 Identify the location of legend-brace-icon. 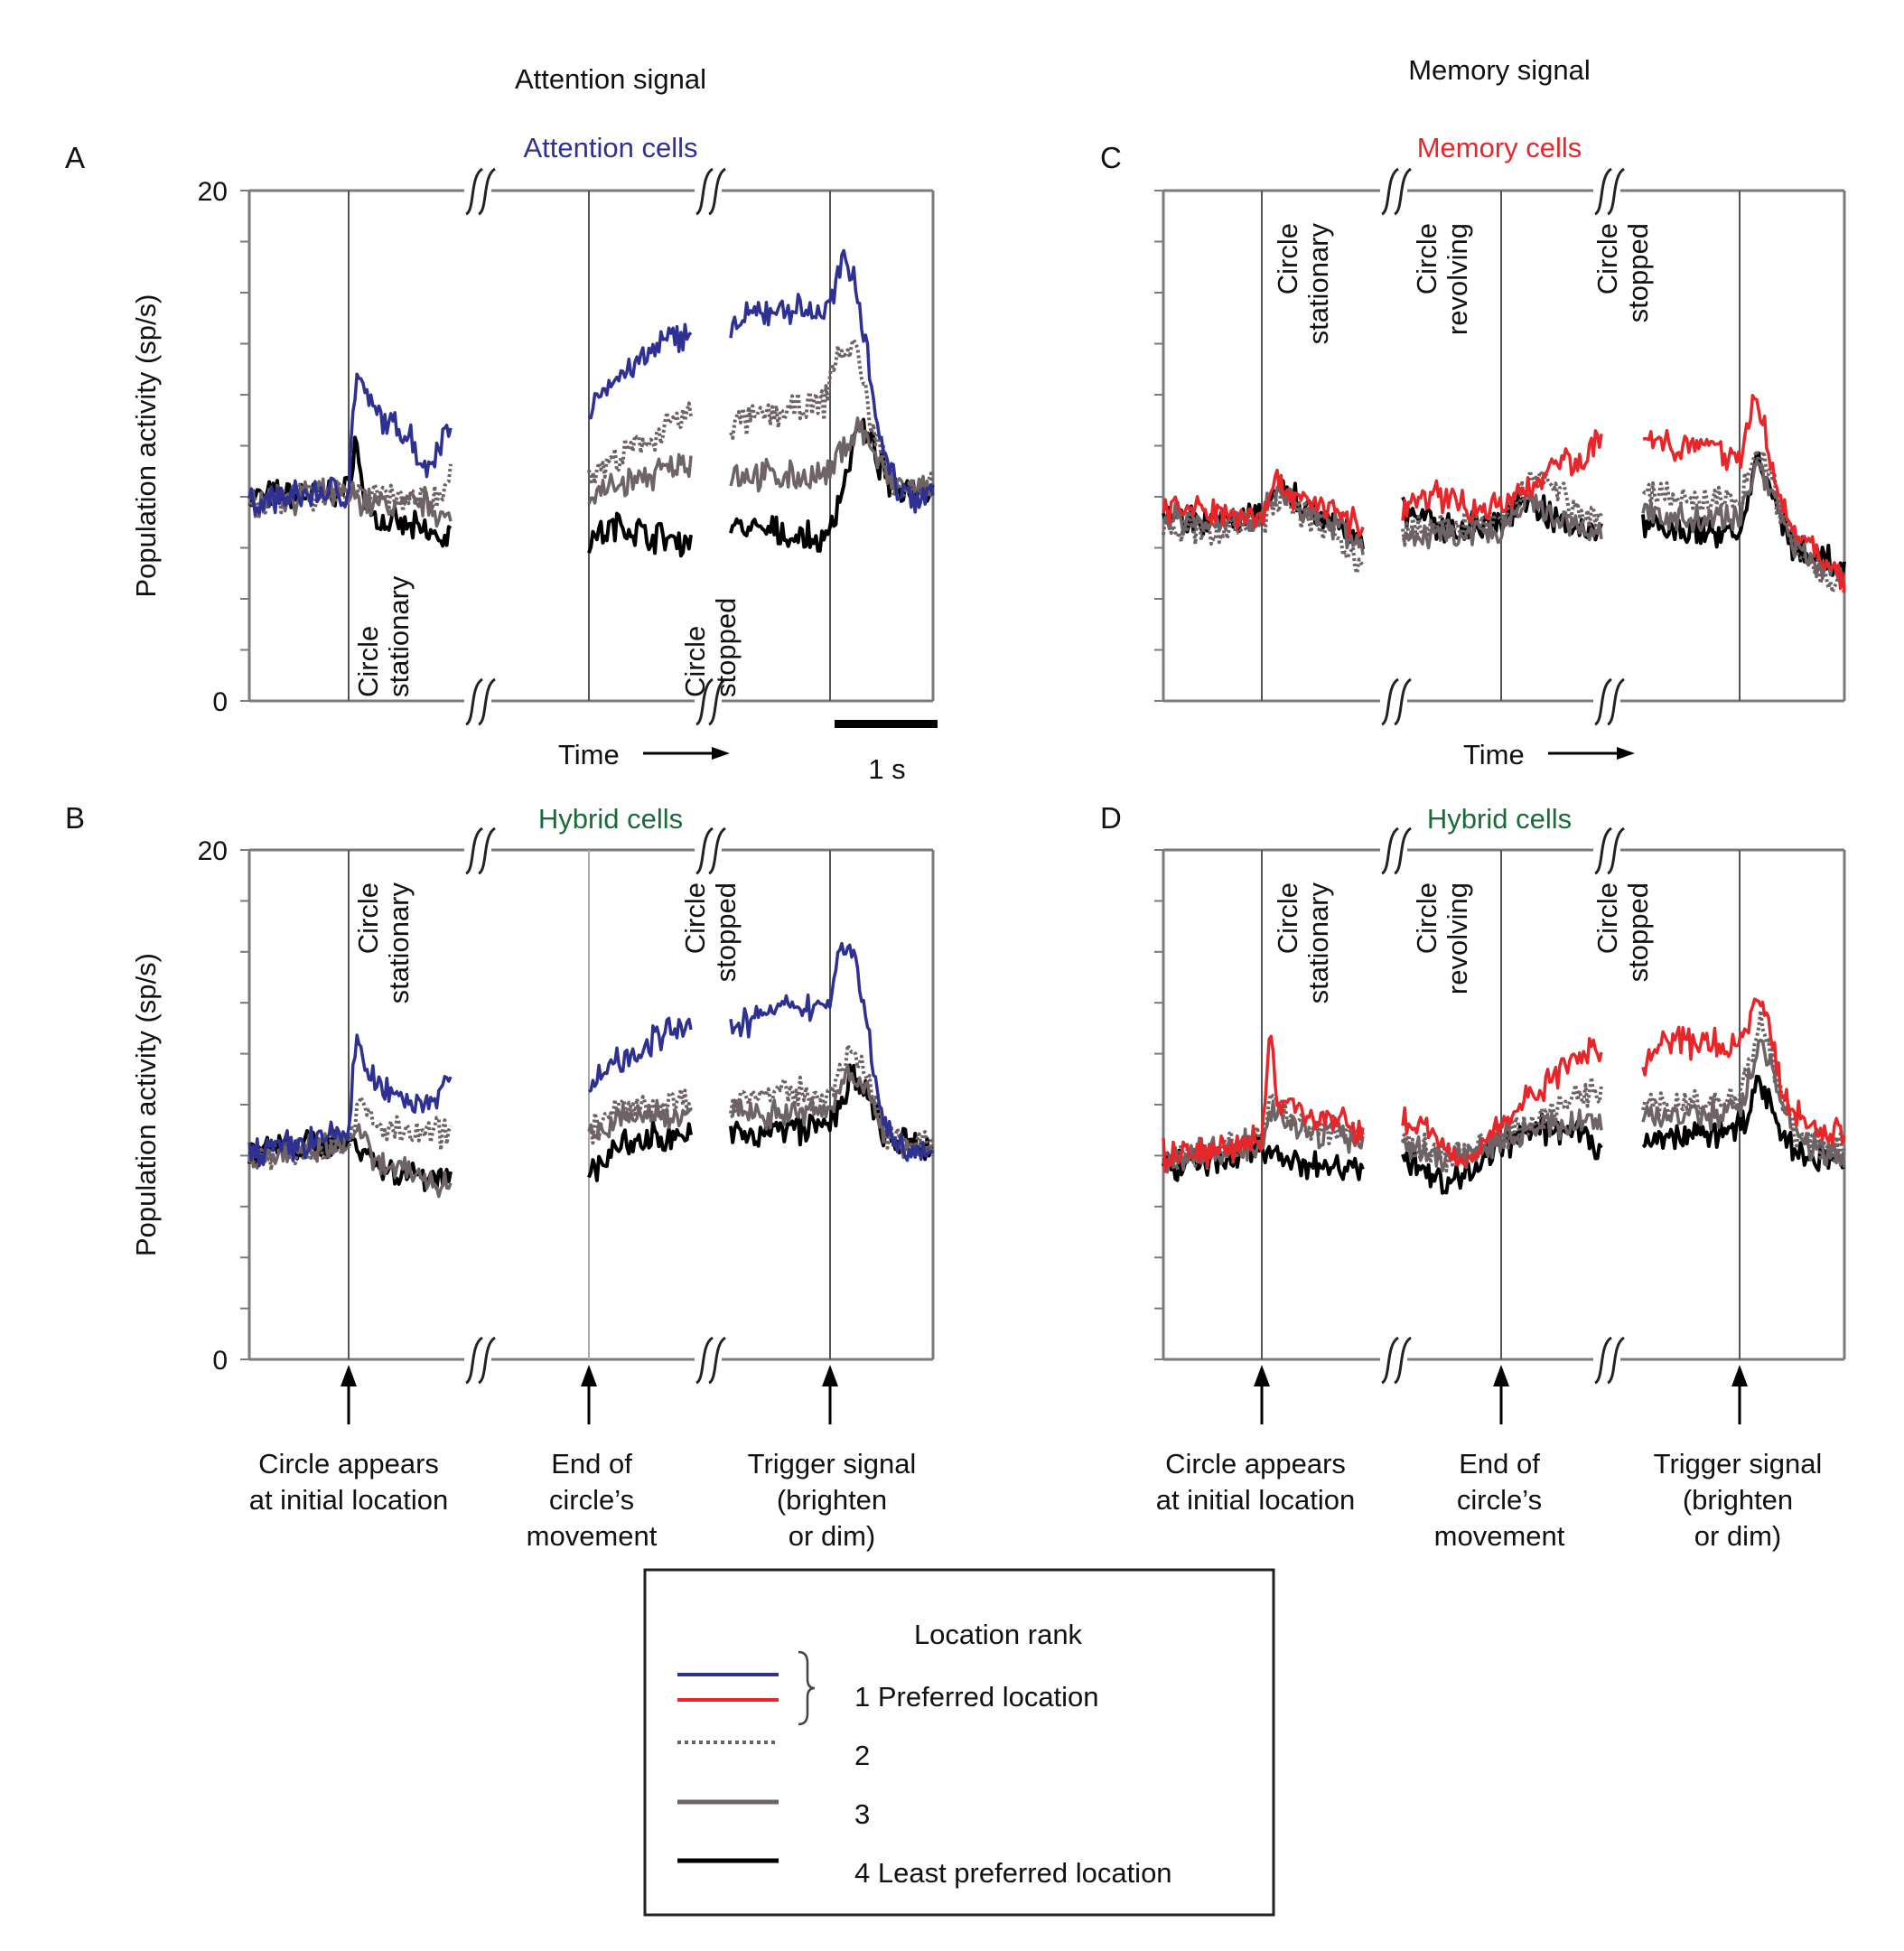
(807, 1688).